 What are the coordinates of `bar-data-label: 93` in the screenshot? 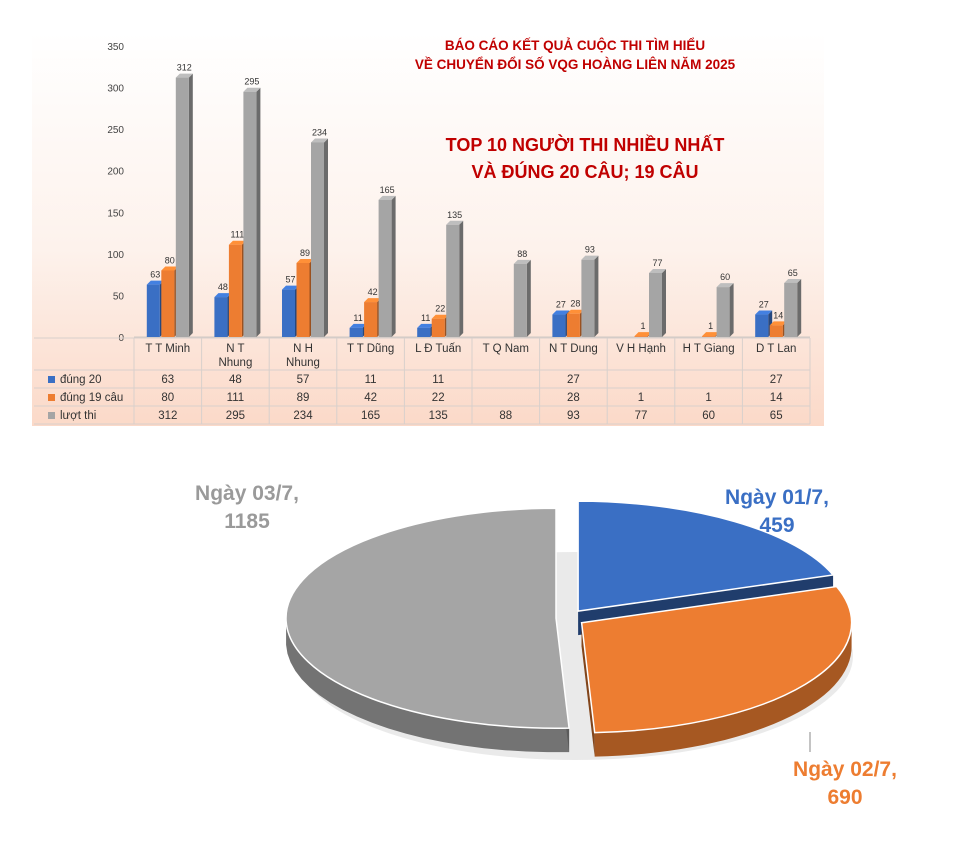 It's located at (590, 250).